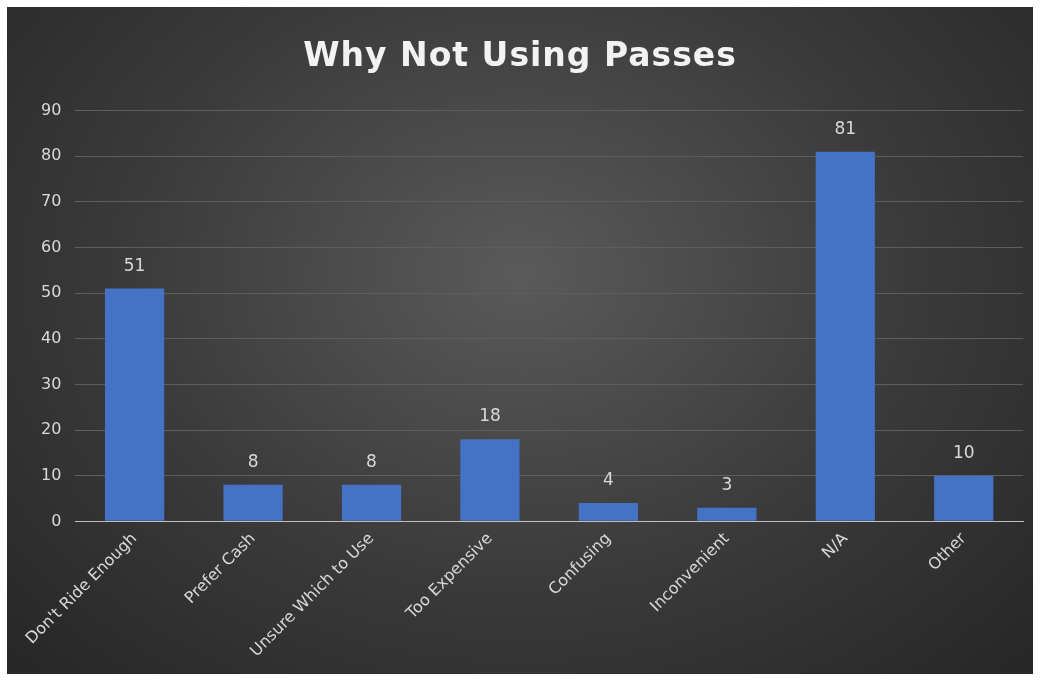 The image size is (1040, 681). Describe the element at coordinates (963, 451) in the screenshot. I see `data-label: 10` at that location.